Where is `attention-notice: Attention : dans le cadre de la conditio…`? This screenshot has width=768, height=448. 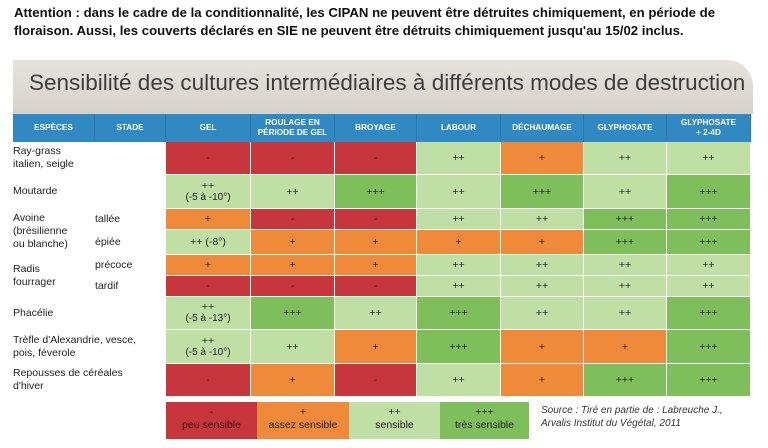 attention-notice: Attention : dans le cadre de la conditio… is located at coordinates (386, 22).